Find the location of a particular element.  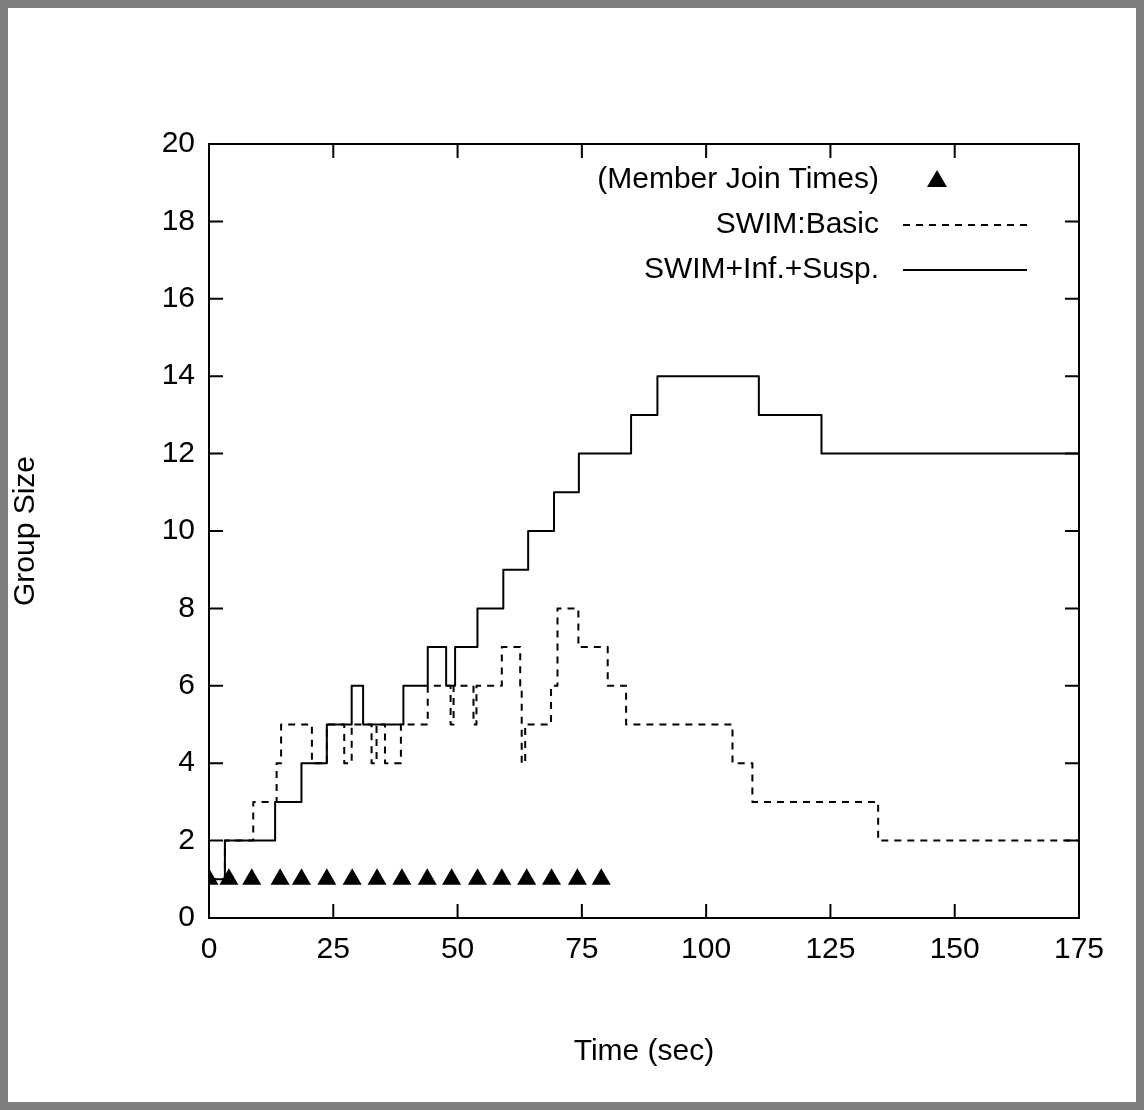

y-tick-label: 12 is located at coordinates (178, 451).